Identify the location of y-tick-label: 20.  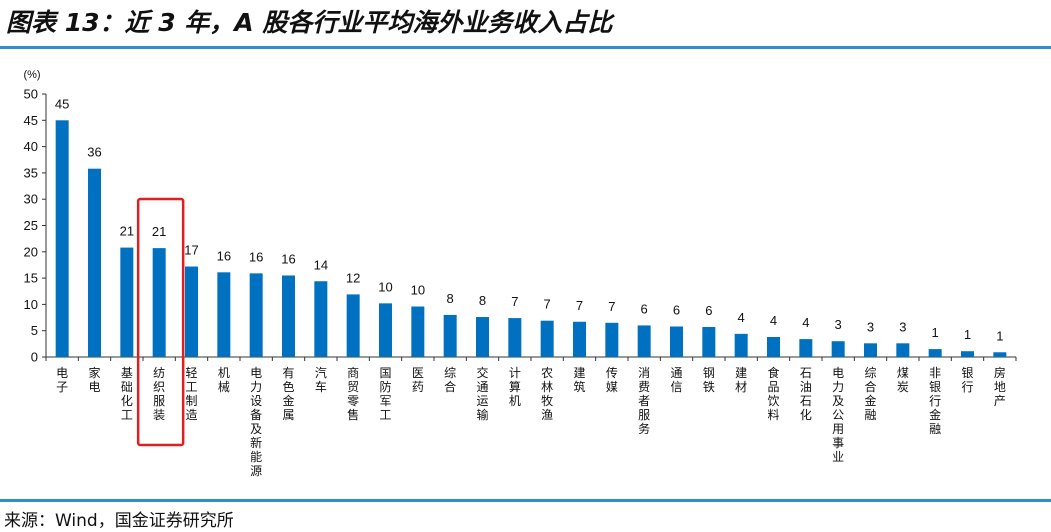
(31, 251).